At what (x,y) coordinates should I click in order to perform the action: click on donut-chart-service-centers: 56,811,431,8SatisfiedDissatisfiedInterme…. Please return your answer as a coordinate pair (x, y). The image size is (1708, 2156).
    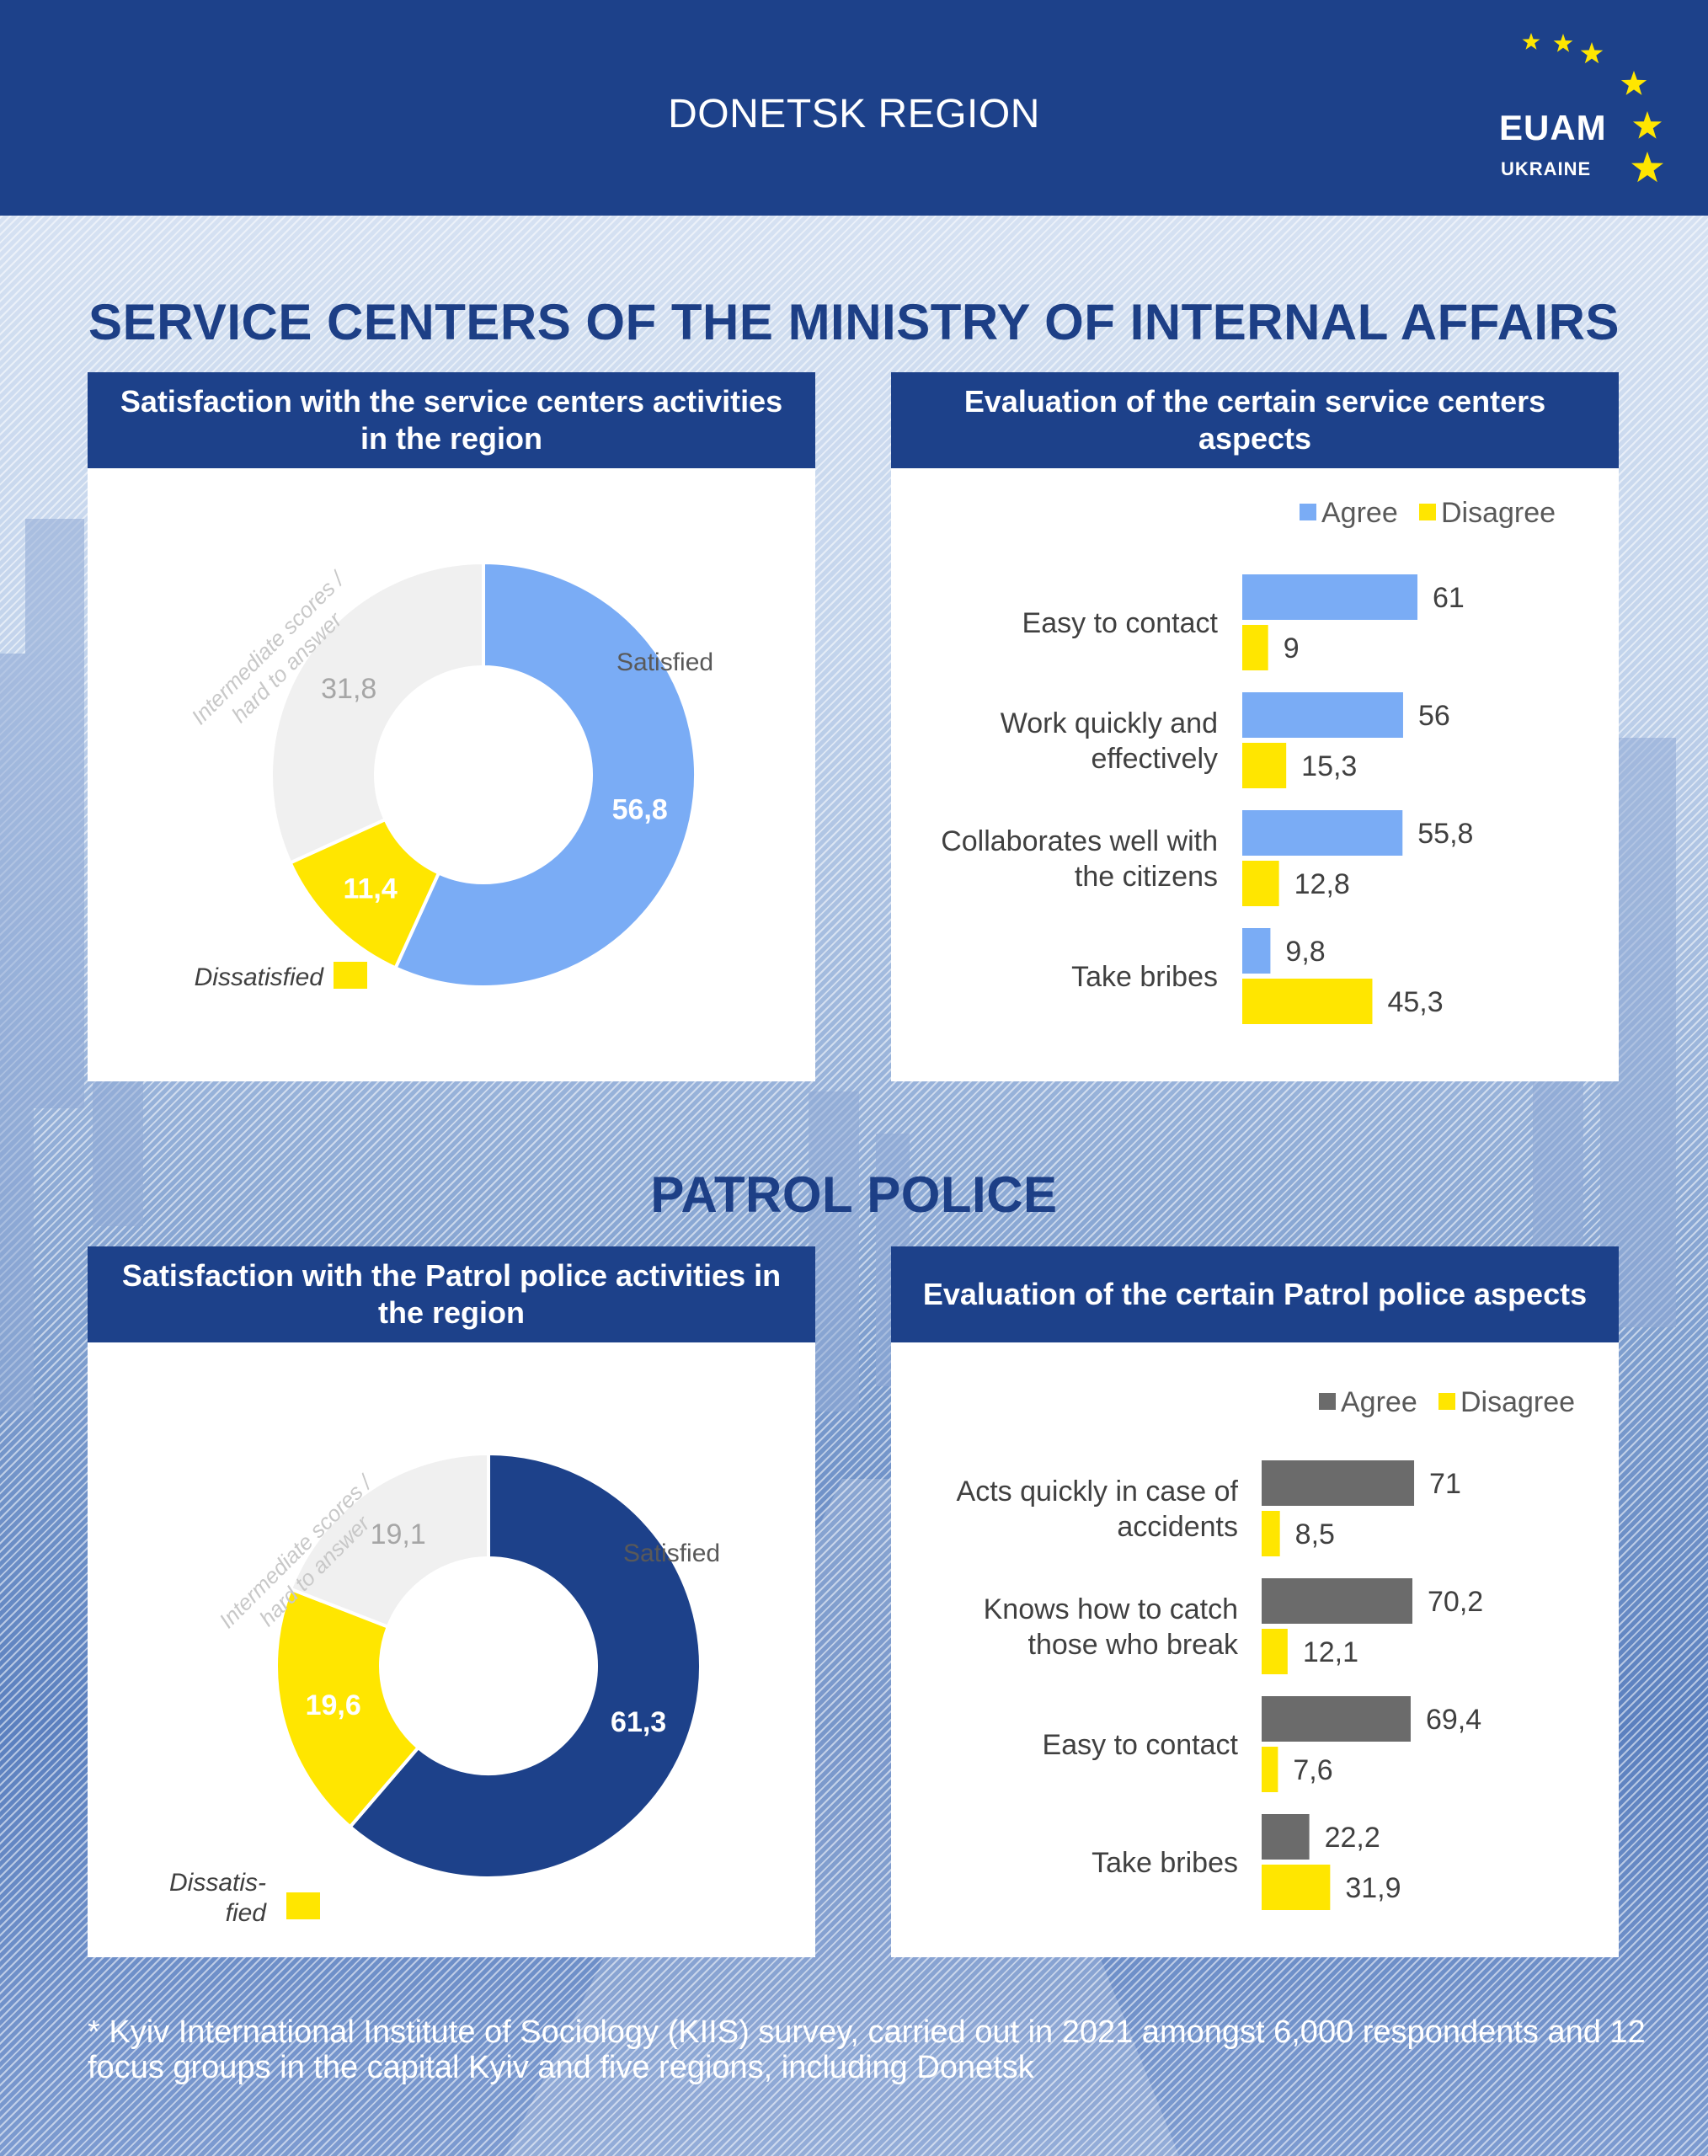
    Looking at the image, I should click on (449, 775).